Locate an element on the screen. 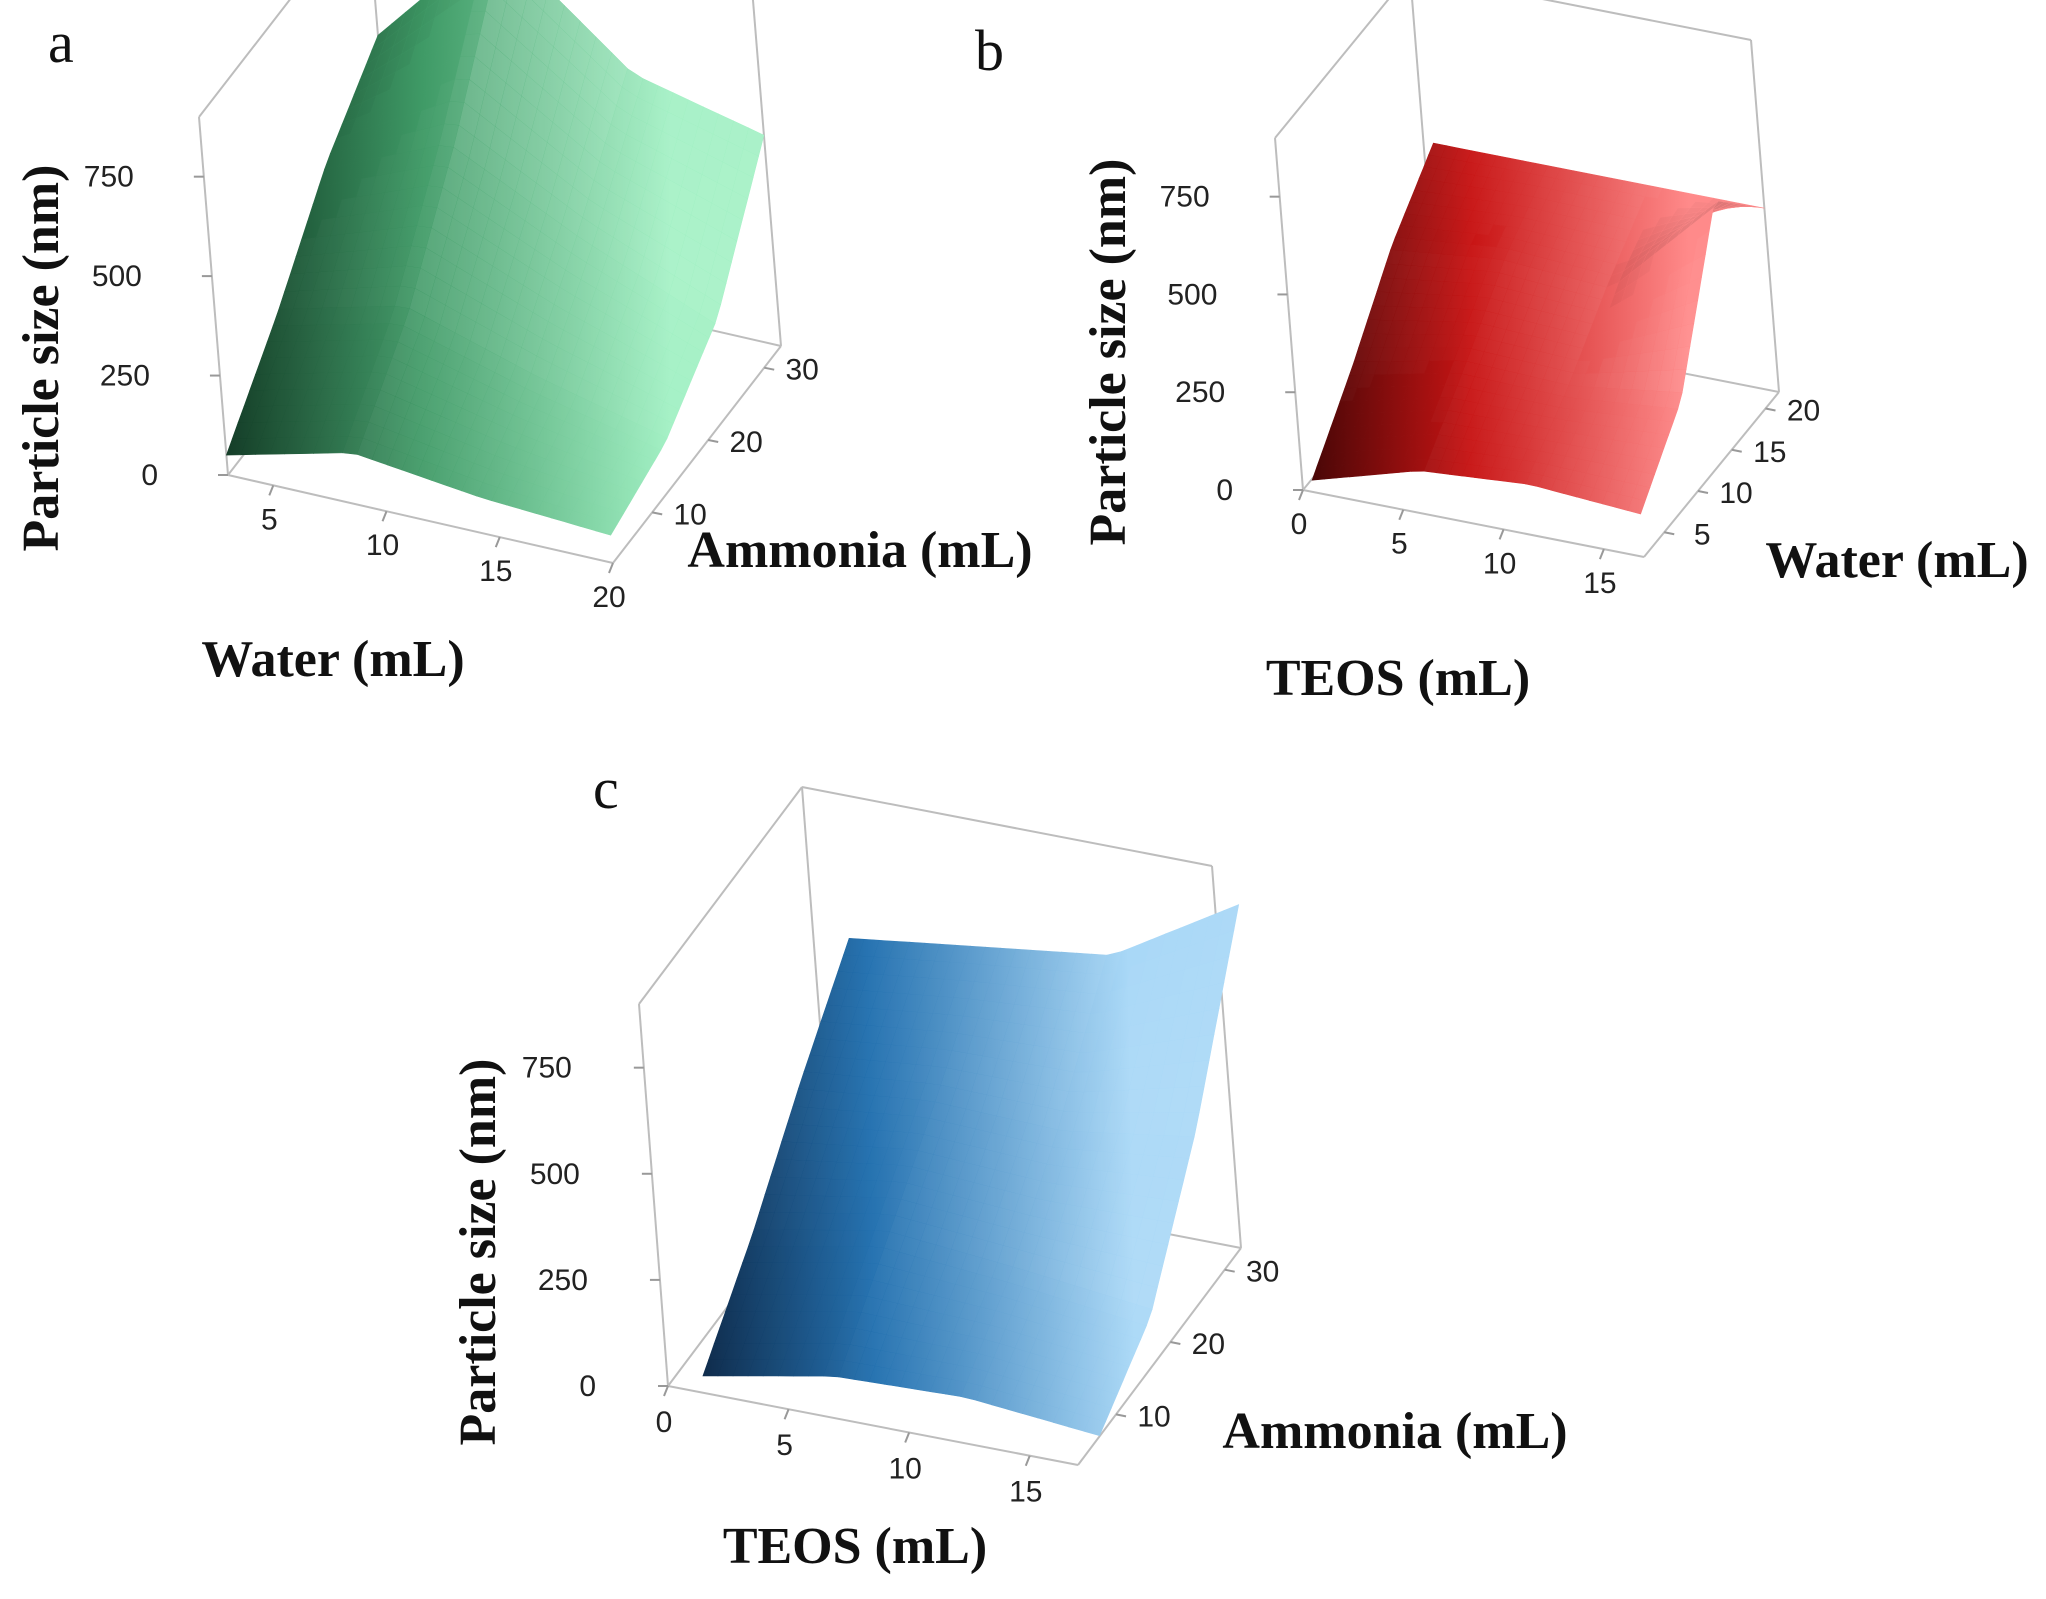 This screenshot has width=2046, height=1599. panel-b-y-axis-title: Water (mL) is located at coordinates (1896, 560).